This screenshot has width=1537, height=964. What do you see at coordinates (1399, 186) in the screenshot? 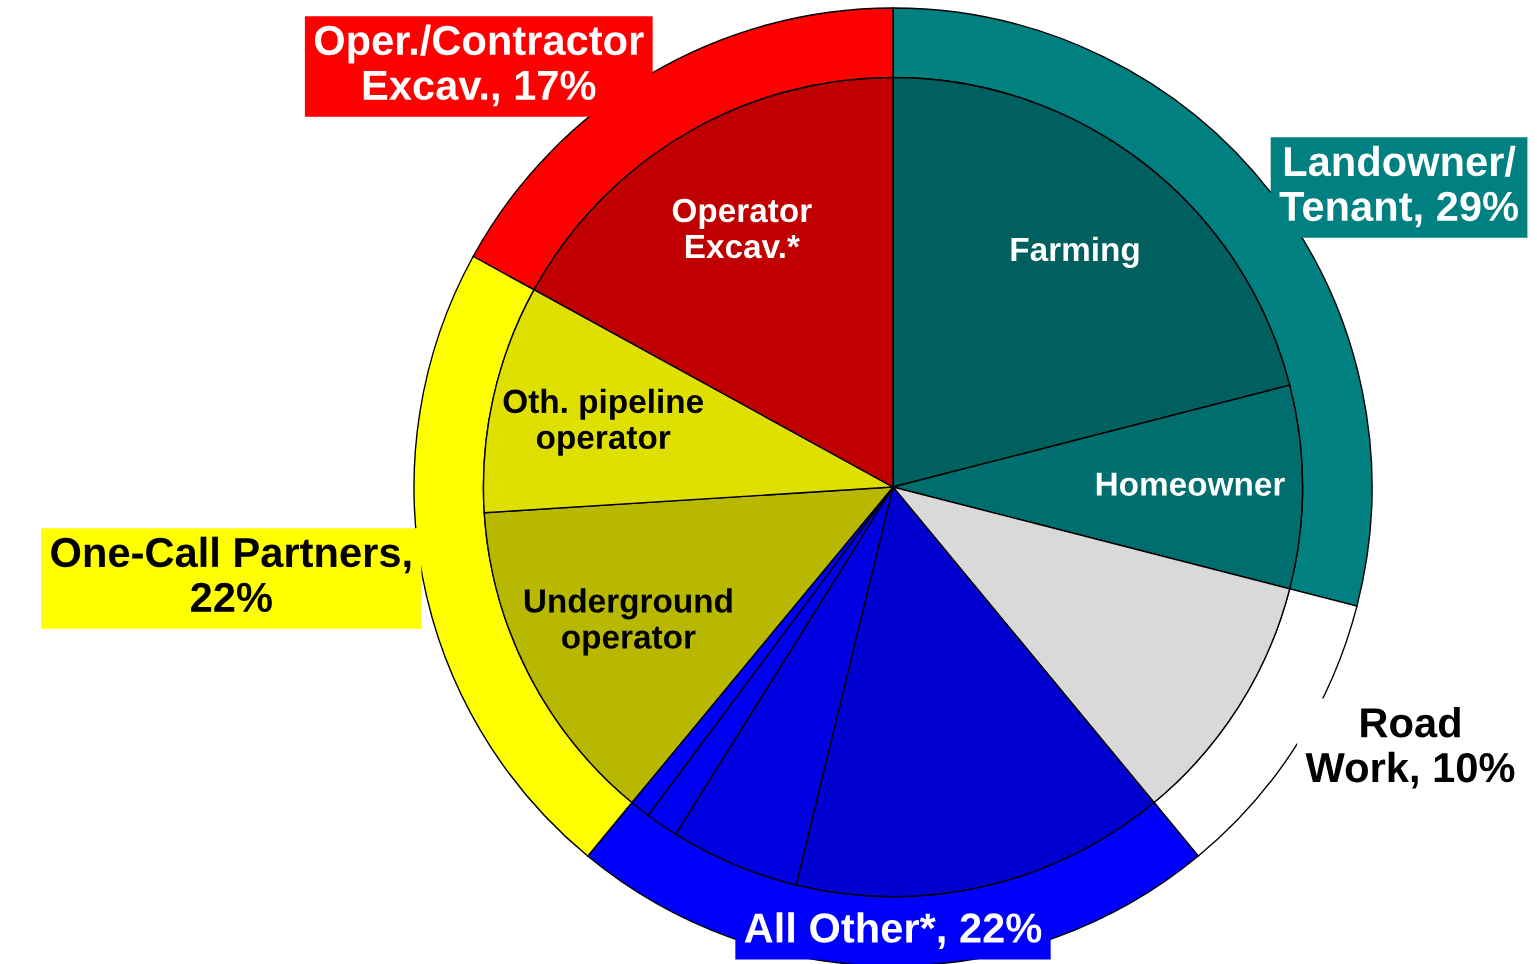
I see `data-label: Landowner/ Tenant, 29%` at bounding box center [1399, 186].